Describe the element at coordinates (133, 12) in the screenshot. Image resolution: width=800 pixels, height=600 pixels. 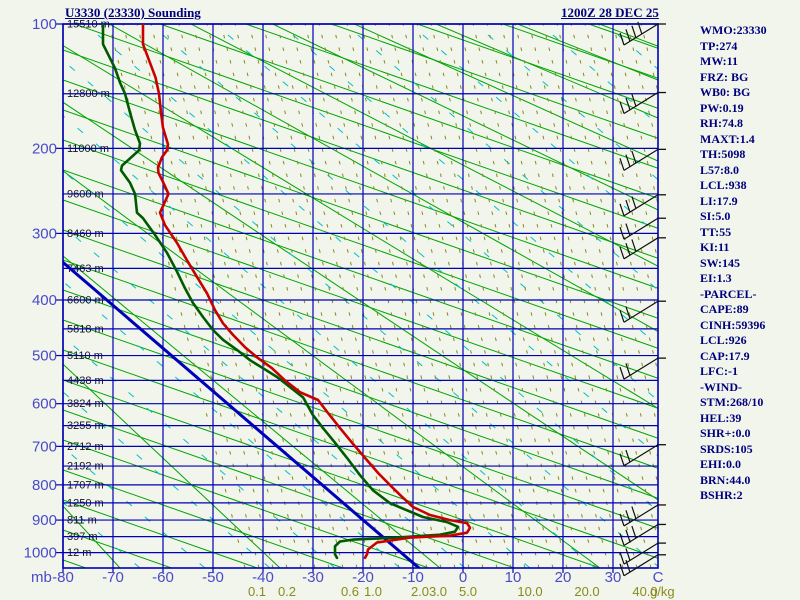
I see `page-title: U3330 (23330) Sounding` at that location.